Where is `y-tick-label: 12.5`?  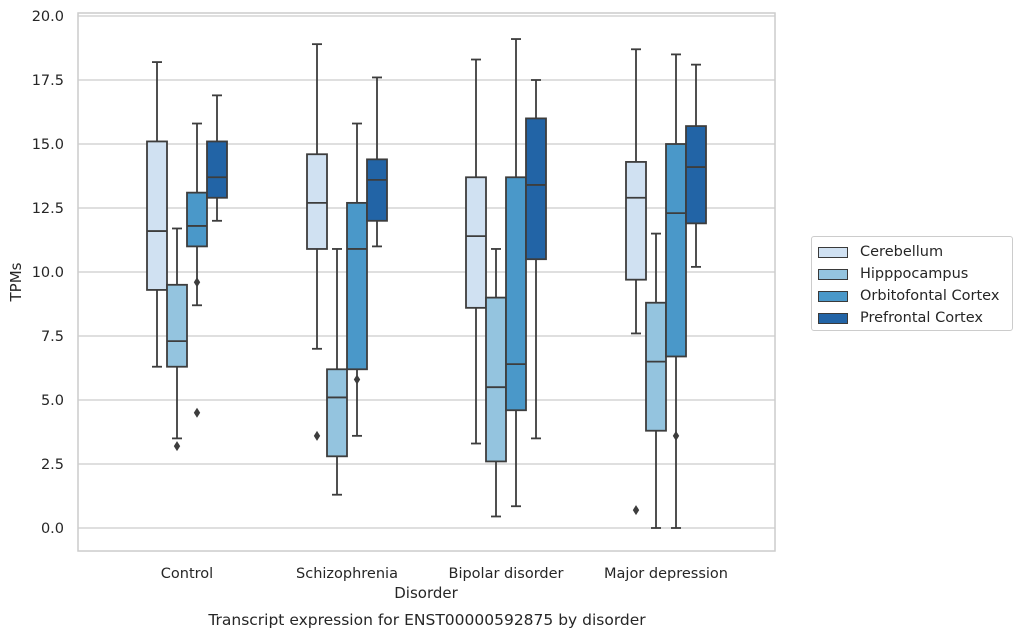 y-tick-label: 12.5 is located at coordinates (48, 209).